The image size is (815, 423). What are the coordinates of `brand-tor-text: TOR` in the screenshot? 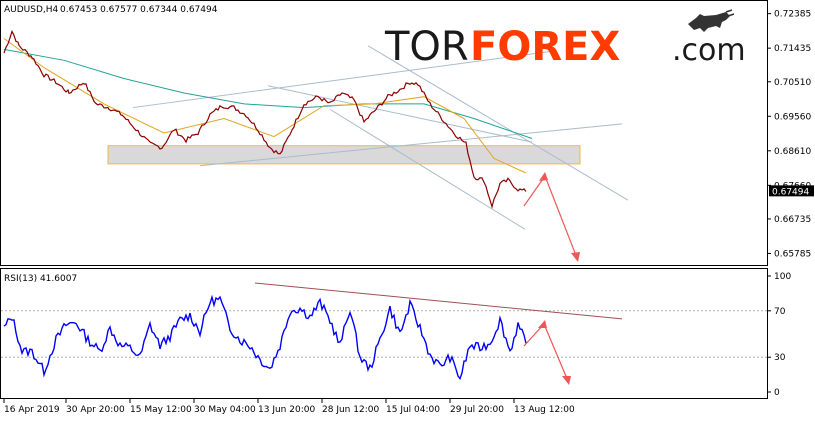 It's located at (426, 47).